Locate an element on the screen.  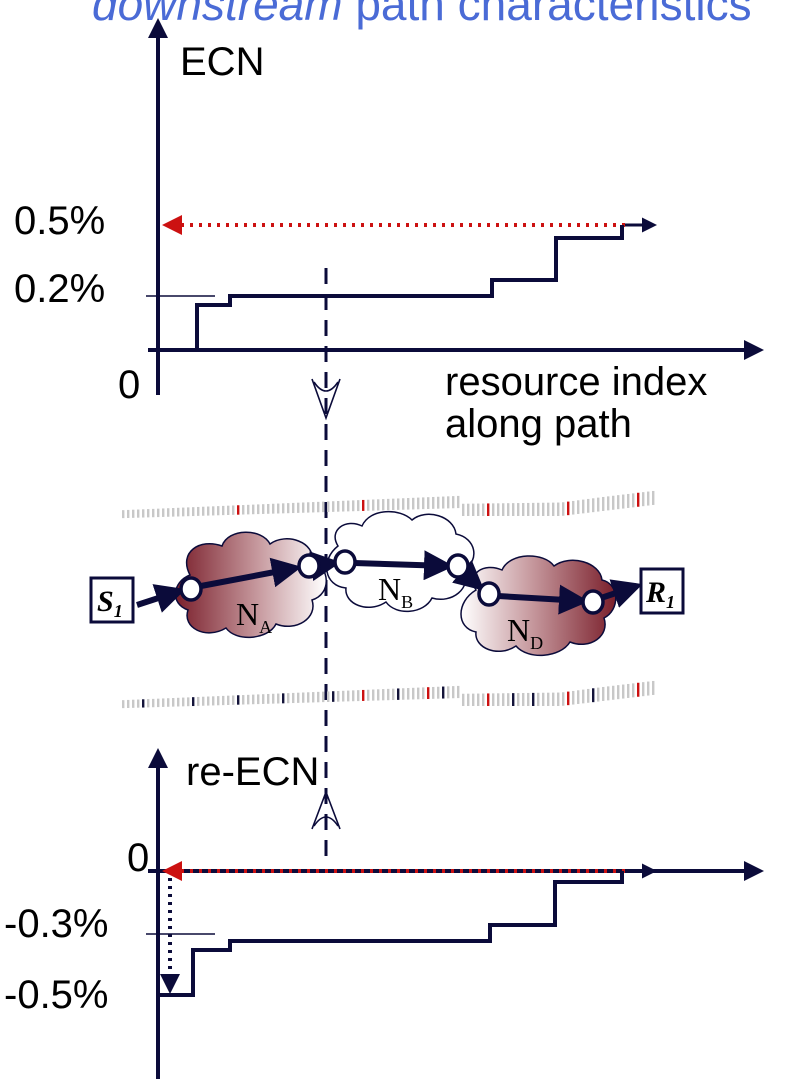
bottom-origin-label: 0 is located at coordinates (138, 858).